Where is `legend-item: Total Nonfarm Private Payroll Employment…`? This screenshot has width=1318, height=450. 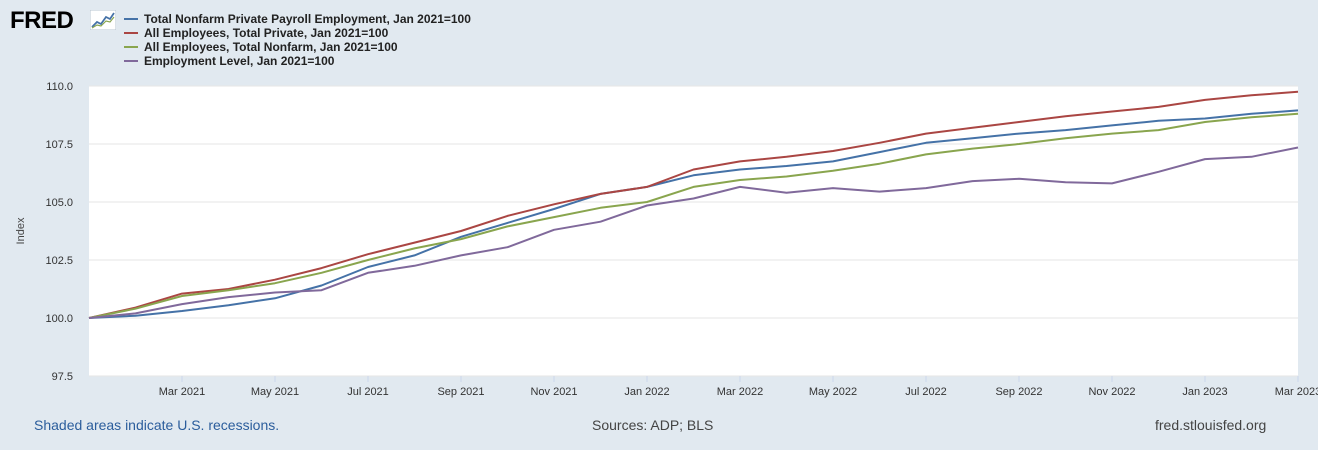
legend-item: Total Nonfarm Private Payroll Employment… is located at coordinates (297, 19).